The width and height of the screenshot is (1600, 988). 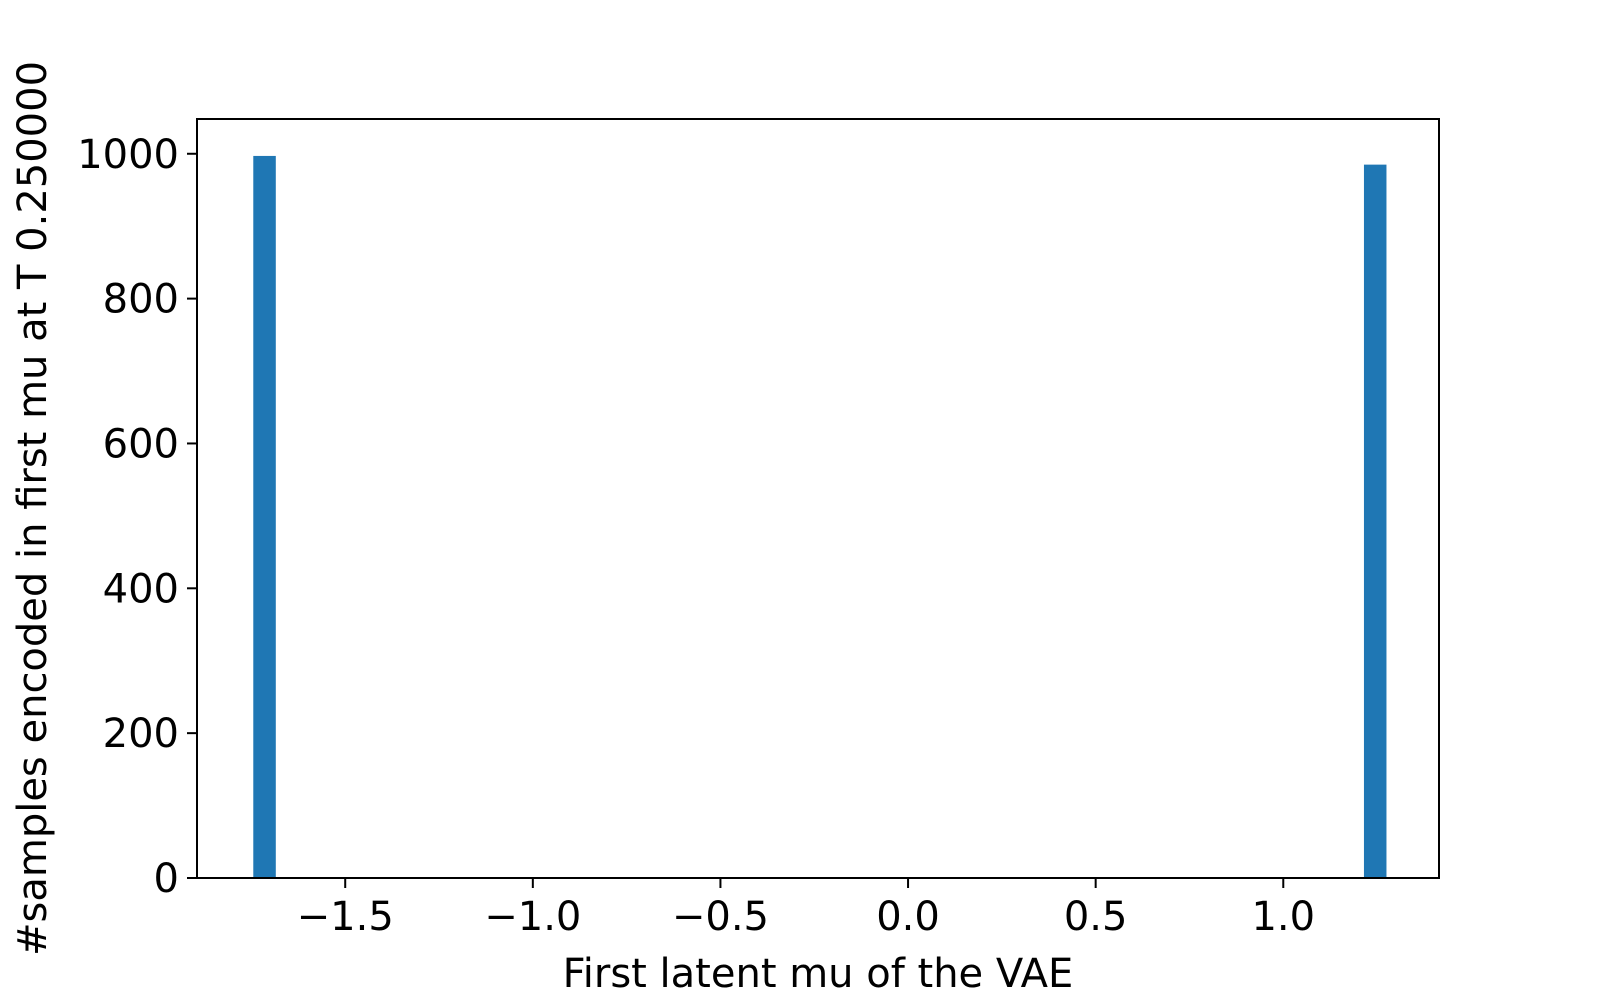 I want to click on x-tick-label: −0.5, so click(x=720, y=917).